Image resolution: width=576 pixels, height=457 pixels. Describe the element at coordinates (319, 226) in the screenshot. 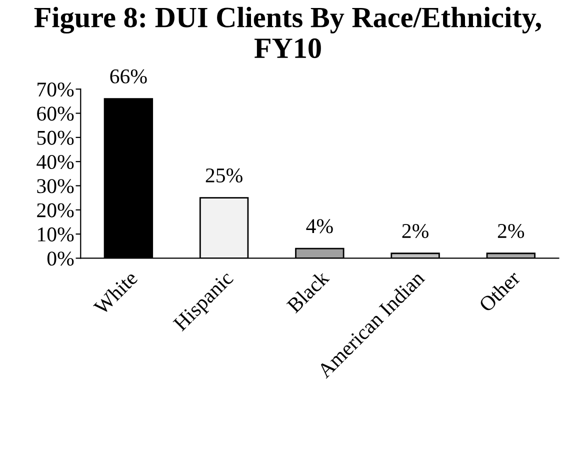

I see `data-label: 4%` at that location.